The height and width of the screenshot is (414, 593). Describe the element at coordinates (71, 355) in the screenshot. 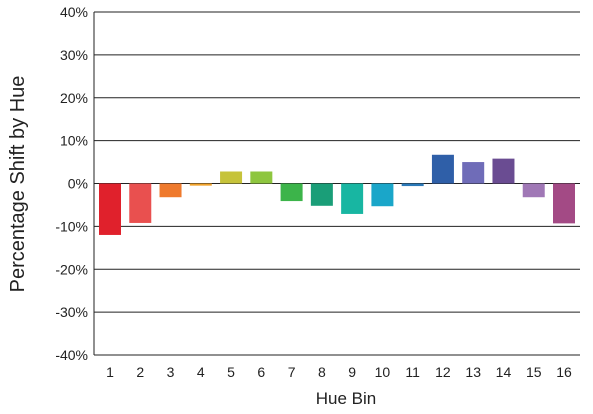

I see `y-tick-label: -40%` at that location.